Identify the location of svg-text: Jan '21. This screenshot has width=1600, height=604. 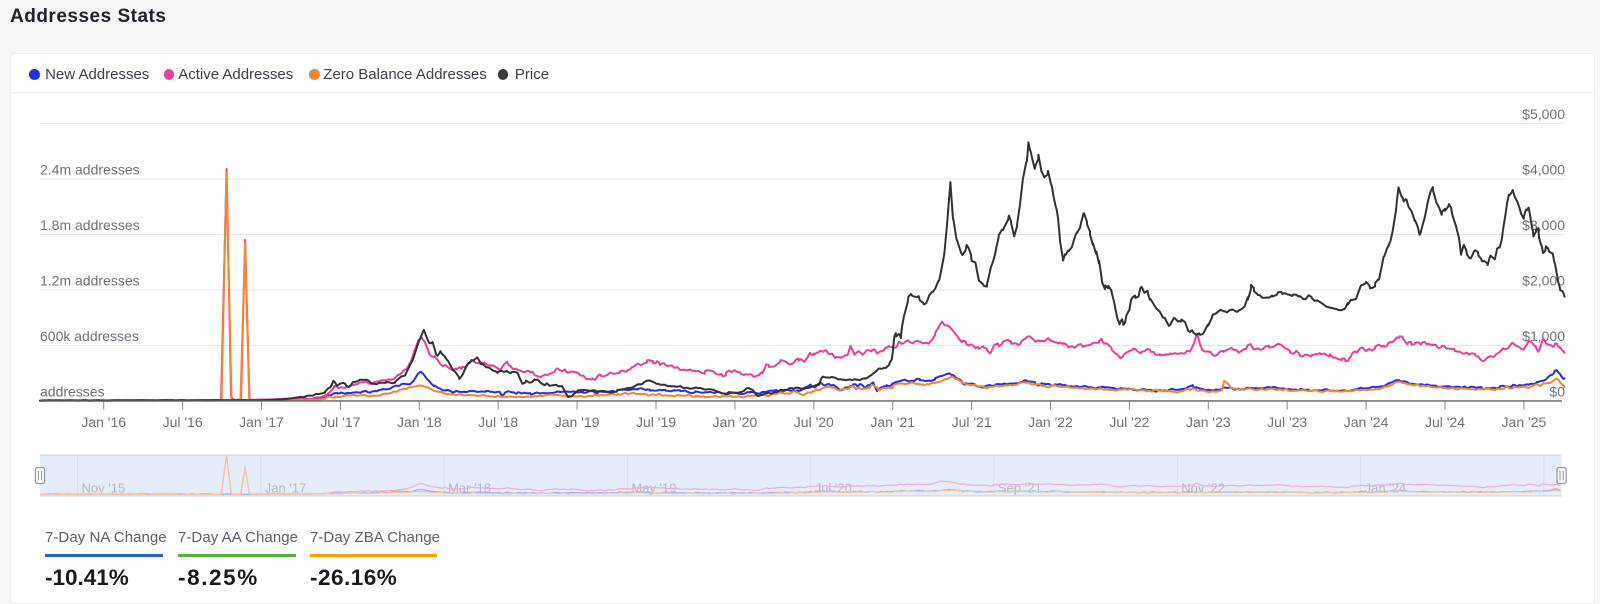
(892, 422).